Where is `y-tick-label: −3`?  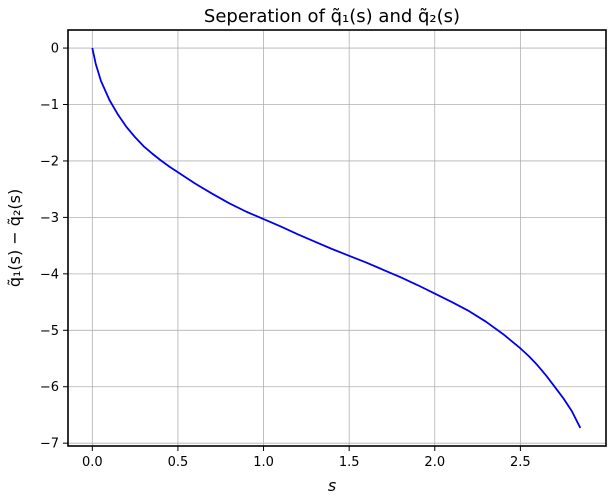 y-tick-label: −3 is located at coordinates (49, 218).